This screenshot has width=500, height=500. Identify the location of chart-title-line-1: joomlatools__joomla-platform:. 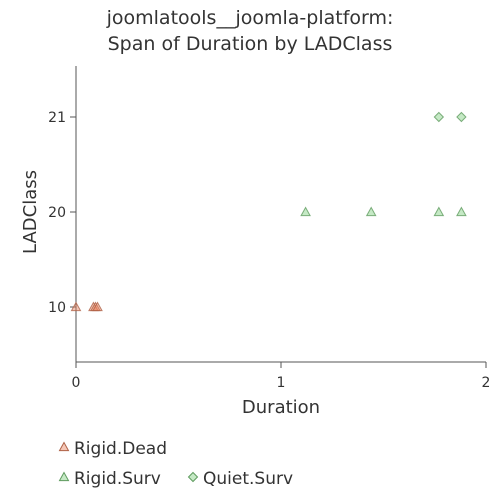
(250, 18).